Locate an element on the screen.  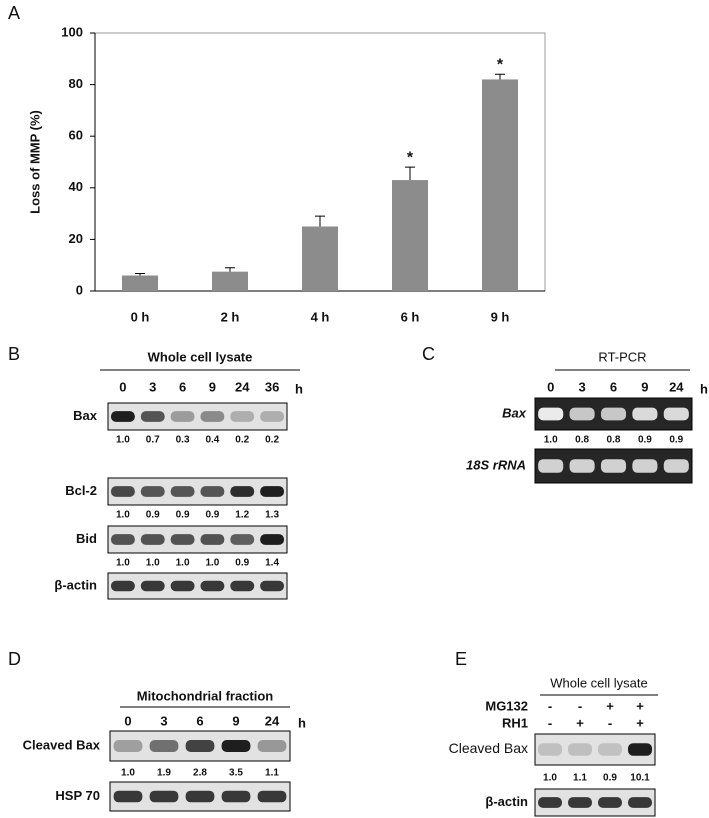
row-label: 18S rRNA is located at coordinates (496, 464).